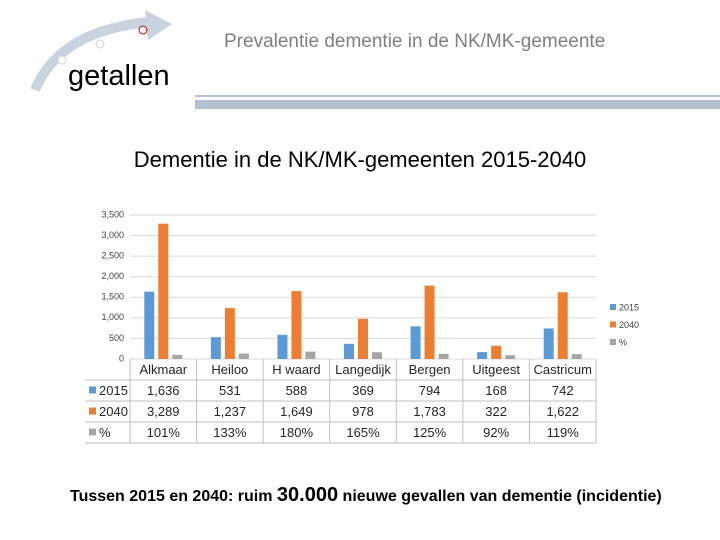 The image size is (720, 540). Describe the element at coordinates (158, 25) in the screenshot. I see `arrow-head` at that location.